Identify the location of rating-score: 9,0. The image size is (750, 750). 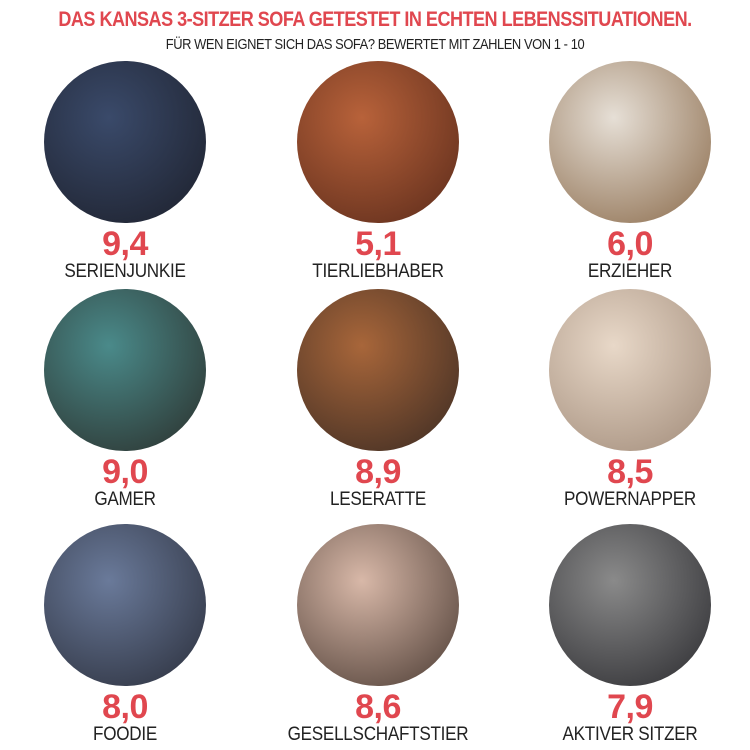
(125, 472).